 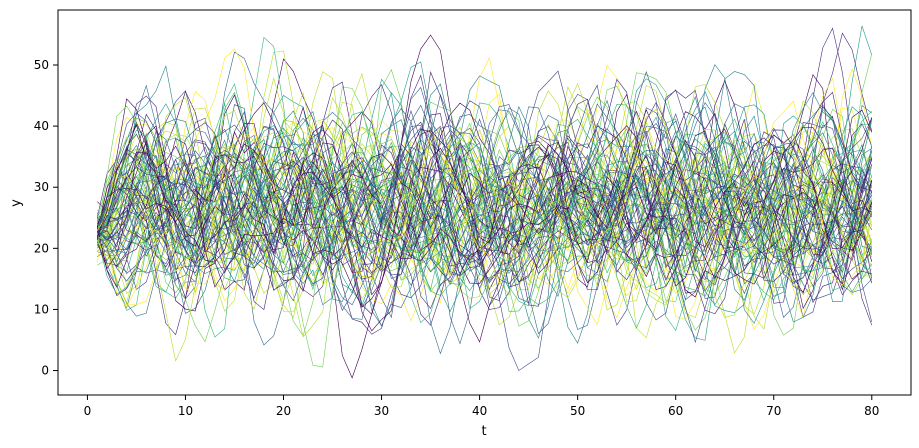 I want to click on x-axis: 0 10 20 30 40 50 60 70 80, so click(x=481, y=406).